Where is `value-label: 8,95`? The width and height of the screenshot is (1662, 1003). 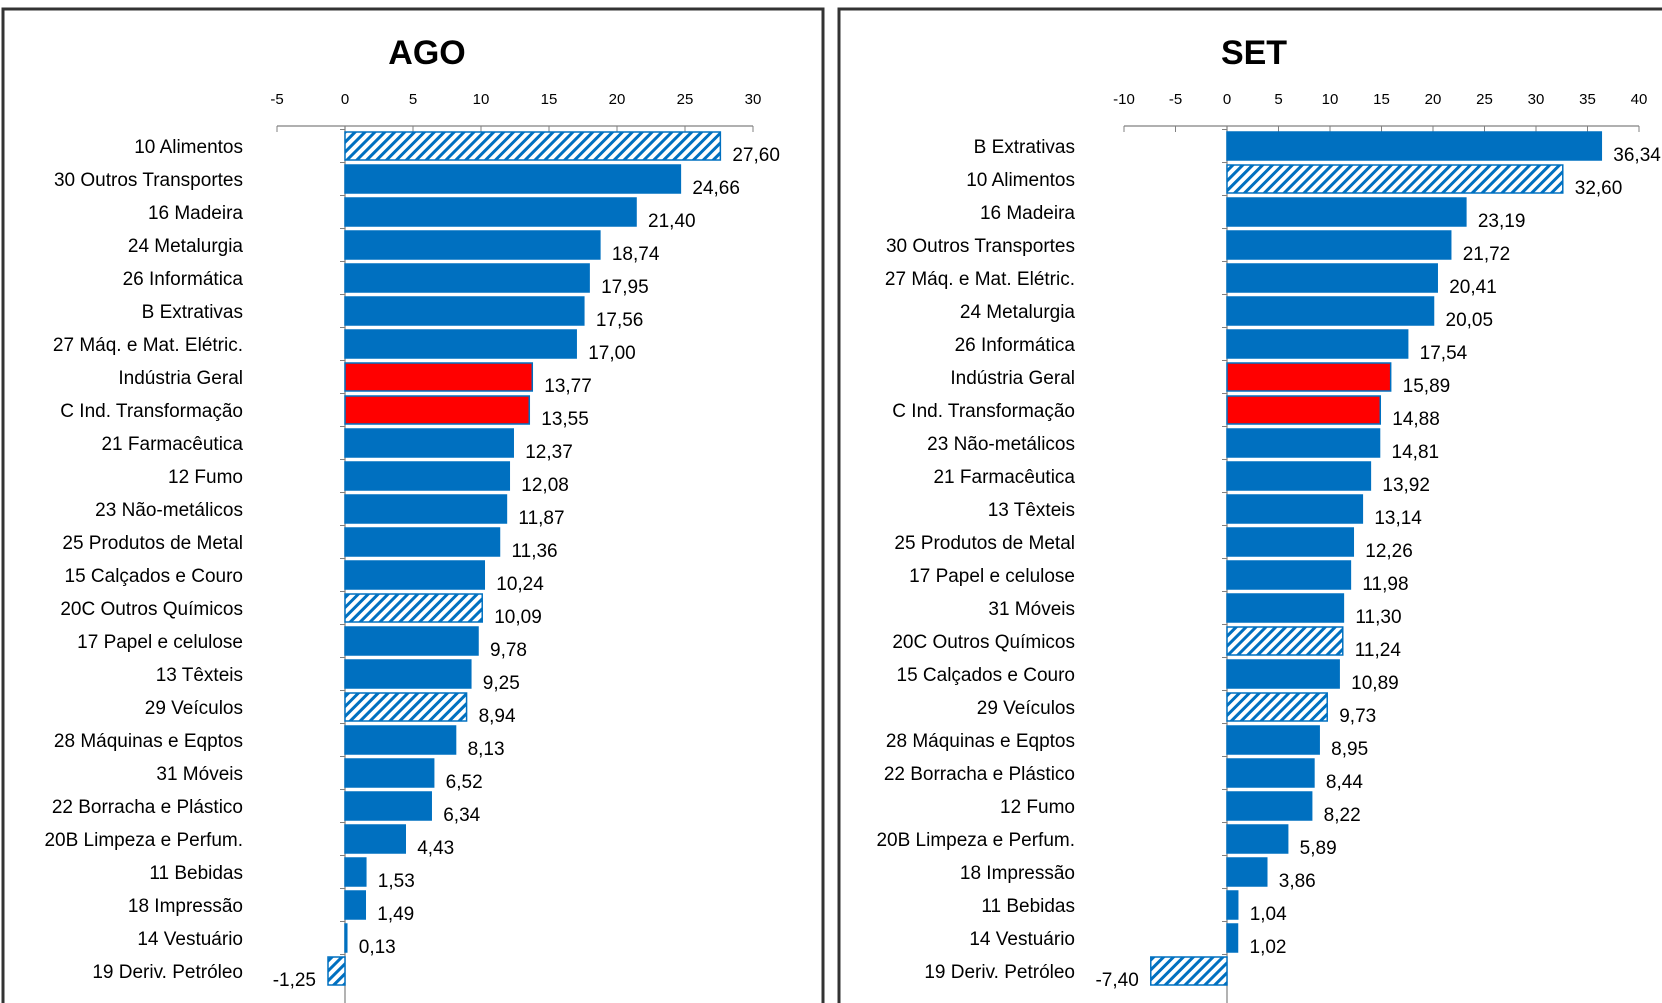 value-label: 8,95 is located at coordinates (1349, 749).